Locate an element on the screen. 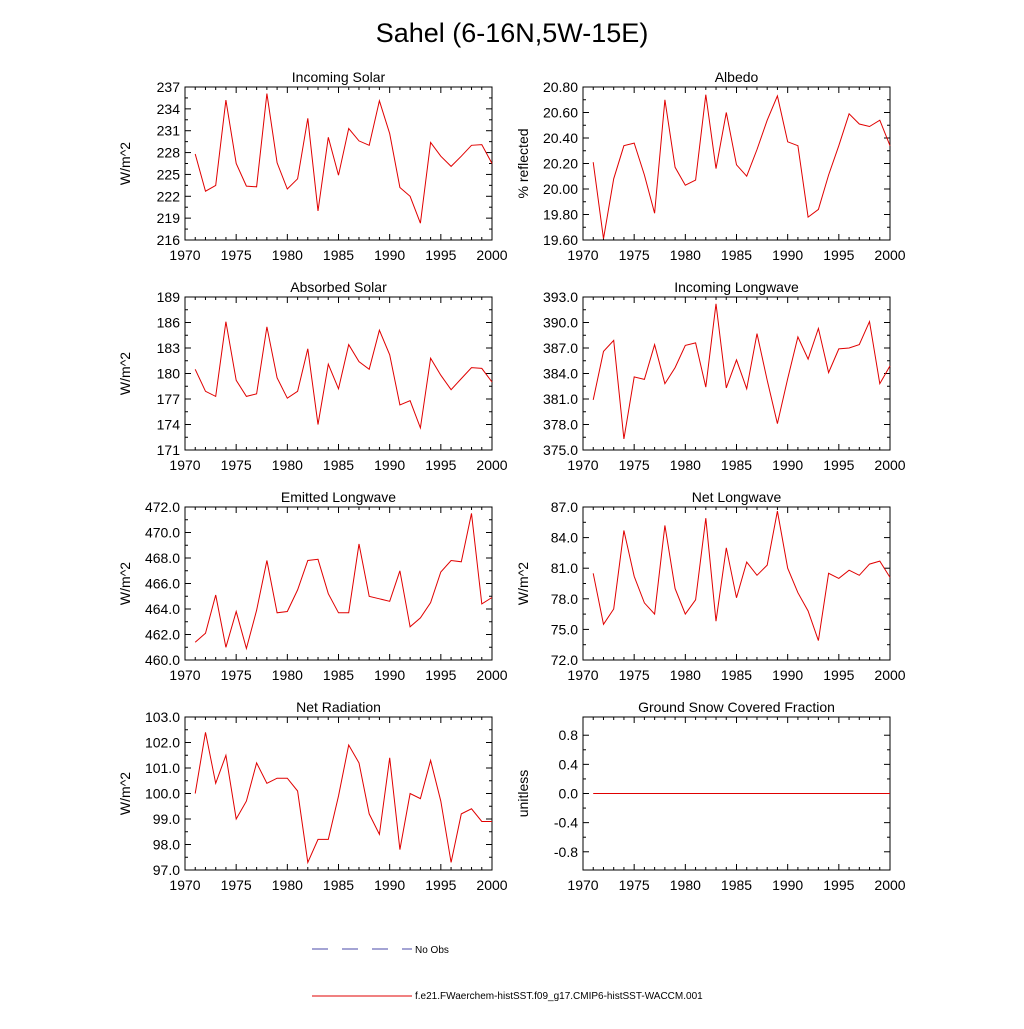 The height and width of the screenshot is (1029, 1024). panel-title: Incoming Longwave is located at coordinates (736, 287).